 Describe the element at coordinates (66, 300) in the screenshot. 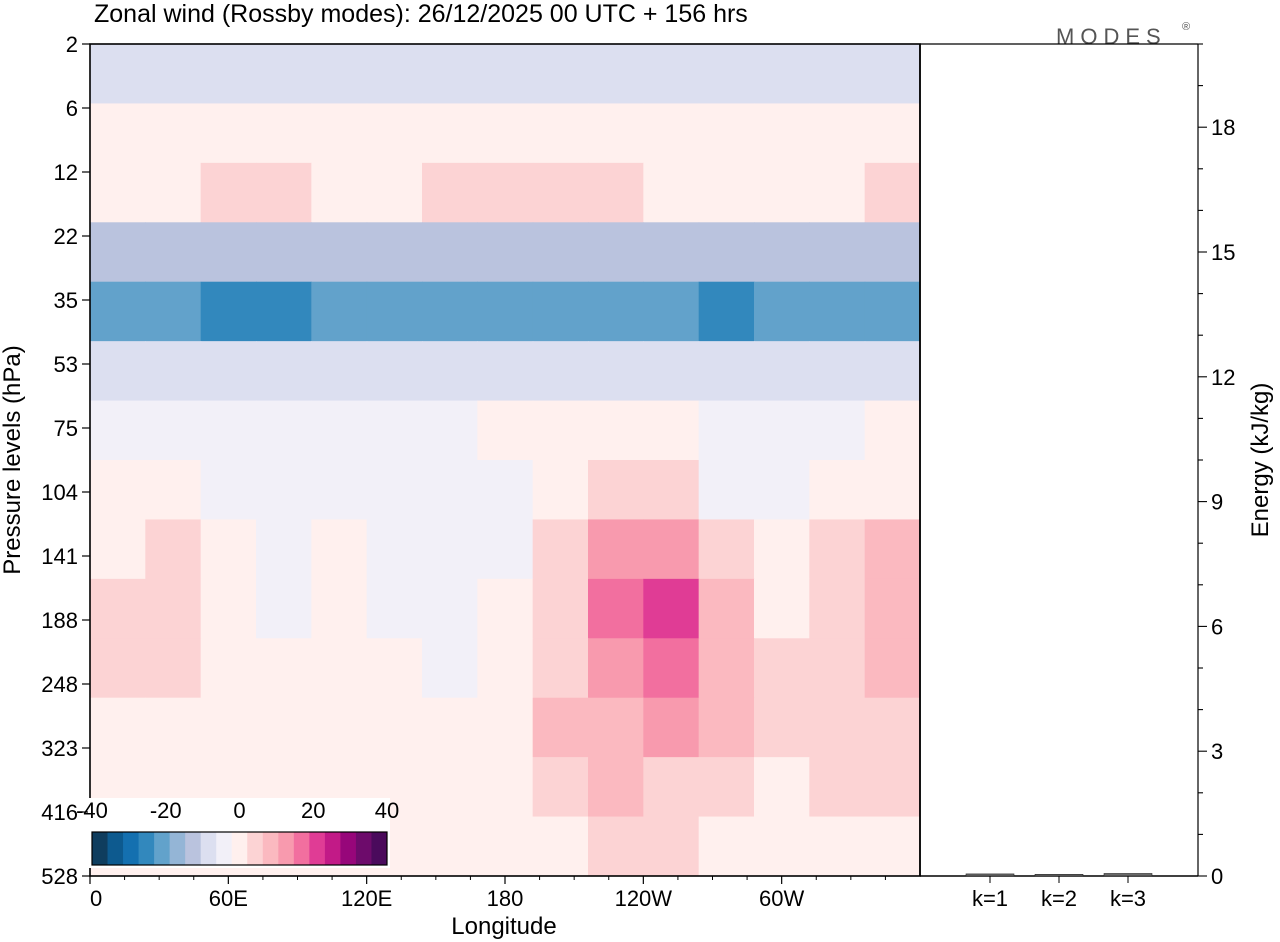

I see `y-tick-label: 35` at that location.